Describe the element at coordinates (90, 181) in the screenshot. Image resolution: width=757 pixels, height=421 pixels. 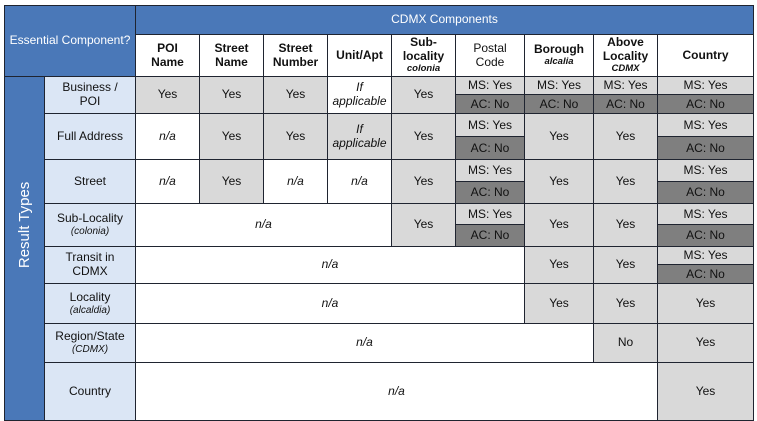
I see `row-label-street: Street` at that location.